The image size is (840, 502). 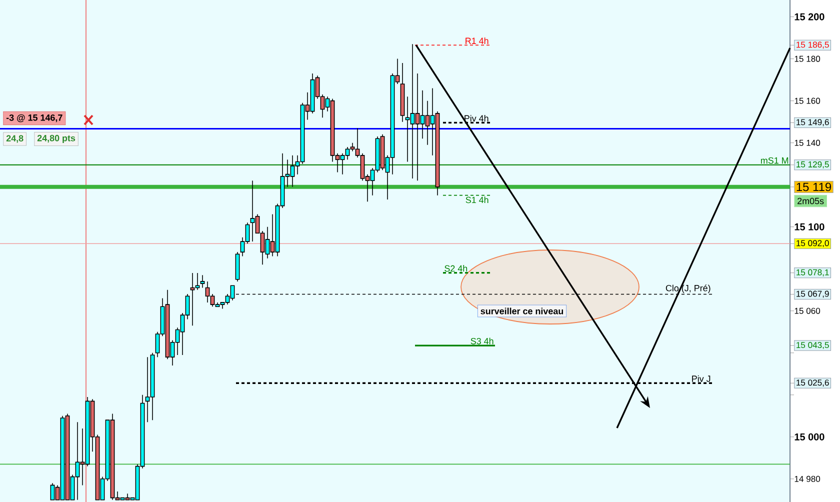 I want to click on candlestick, so click(x=202, y=281).